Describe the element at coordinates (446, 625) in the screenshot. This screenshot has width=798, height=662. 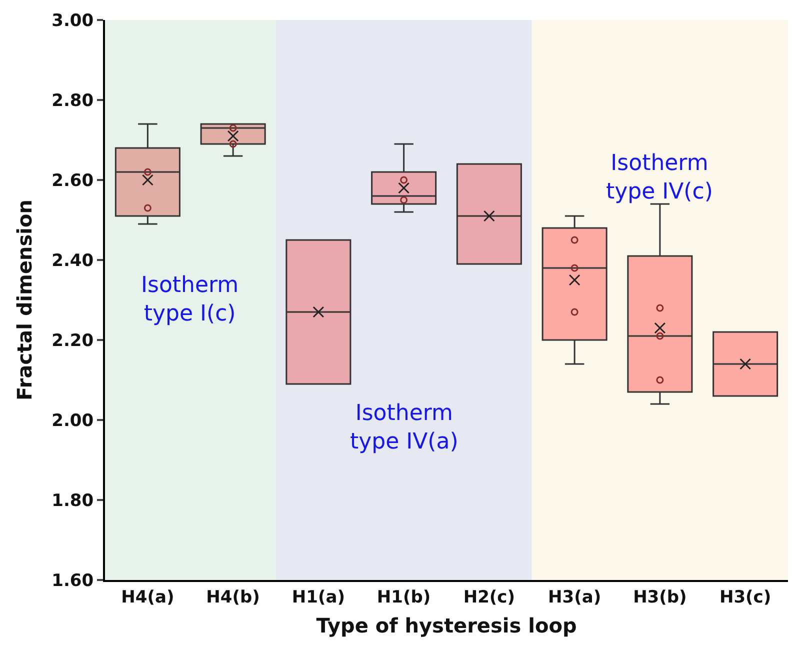
I see `x-axis-title: Type of hysteresis loop` at that location.